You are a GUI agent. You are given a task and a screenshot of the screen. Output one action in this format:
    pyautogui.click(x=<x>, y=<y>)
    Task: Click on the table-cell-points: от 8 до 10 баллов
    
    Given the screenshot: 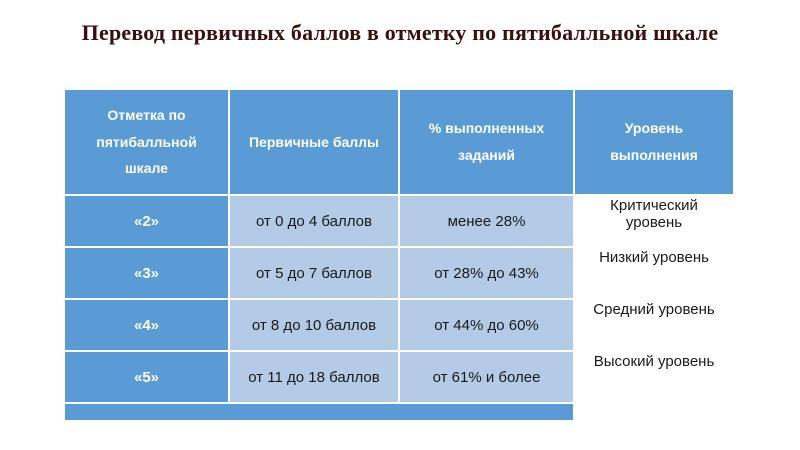 What is the action you would take?
    pyautogui.click(x=314, y=325)
    